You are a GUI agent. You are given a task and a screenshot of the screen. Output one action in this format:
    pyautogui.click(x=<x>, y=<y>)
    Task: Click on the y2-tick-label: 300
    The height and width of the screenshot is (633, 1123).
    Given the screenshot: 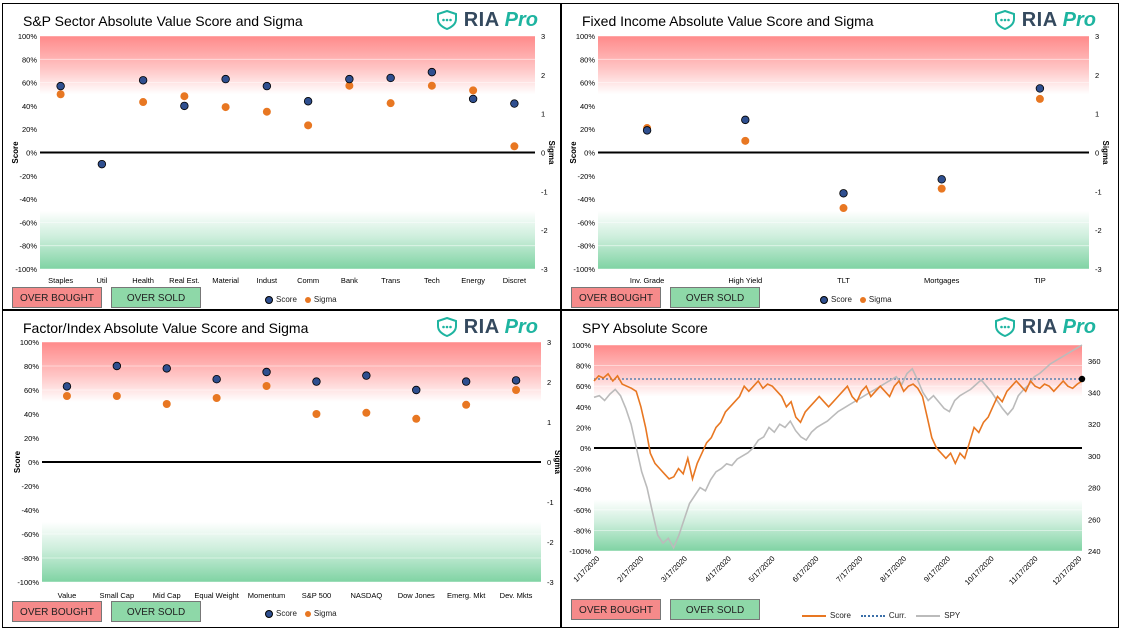 What is the action you would take?
    pyautogui.click(x=1094, y=456)
    